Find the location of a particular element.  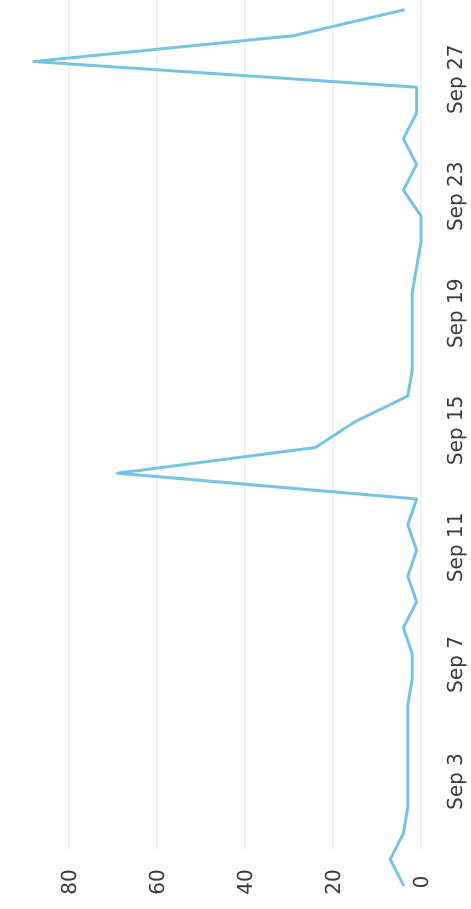

y-tick-label: 0 is located at coordinates (421, 882).